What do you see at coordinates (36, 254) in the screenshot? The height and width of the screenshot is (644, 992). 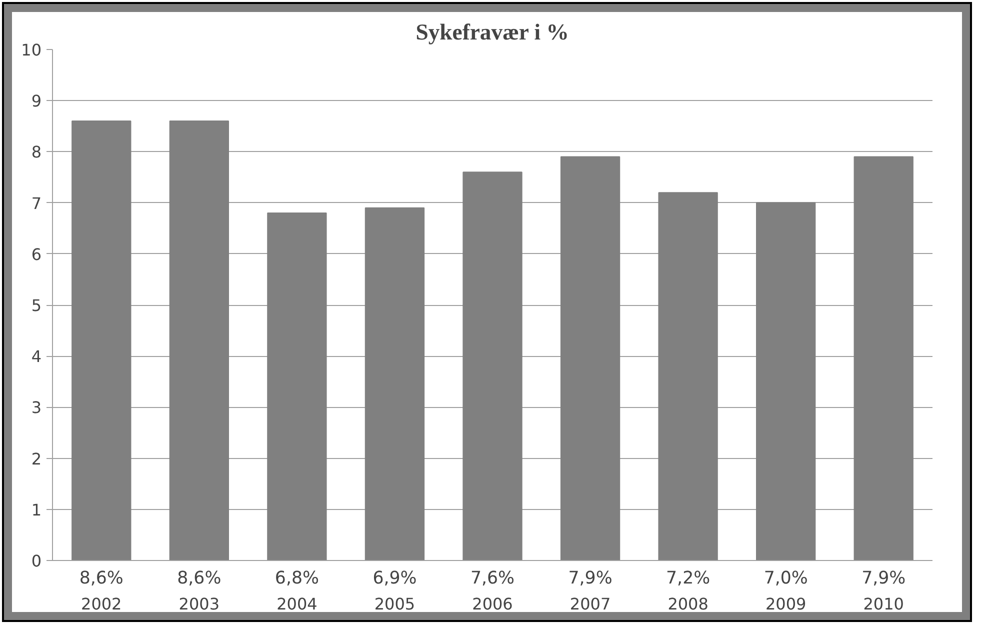 I see `y-tick-label: 6` at bounding box center [36, 254].